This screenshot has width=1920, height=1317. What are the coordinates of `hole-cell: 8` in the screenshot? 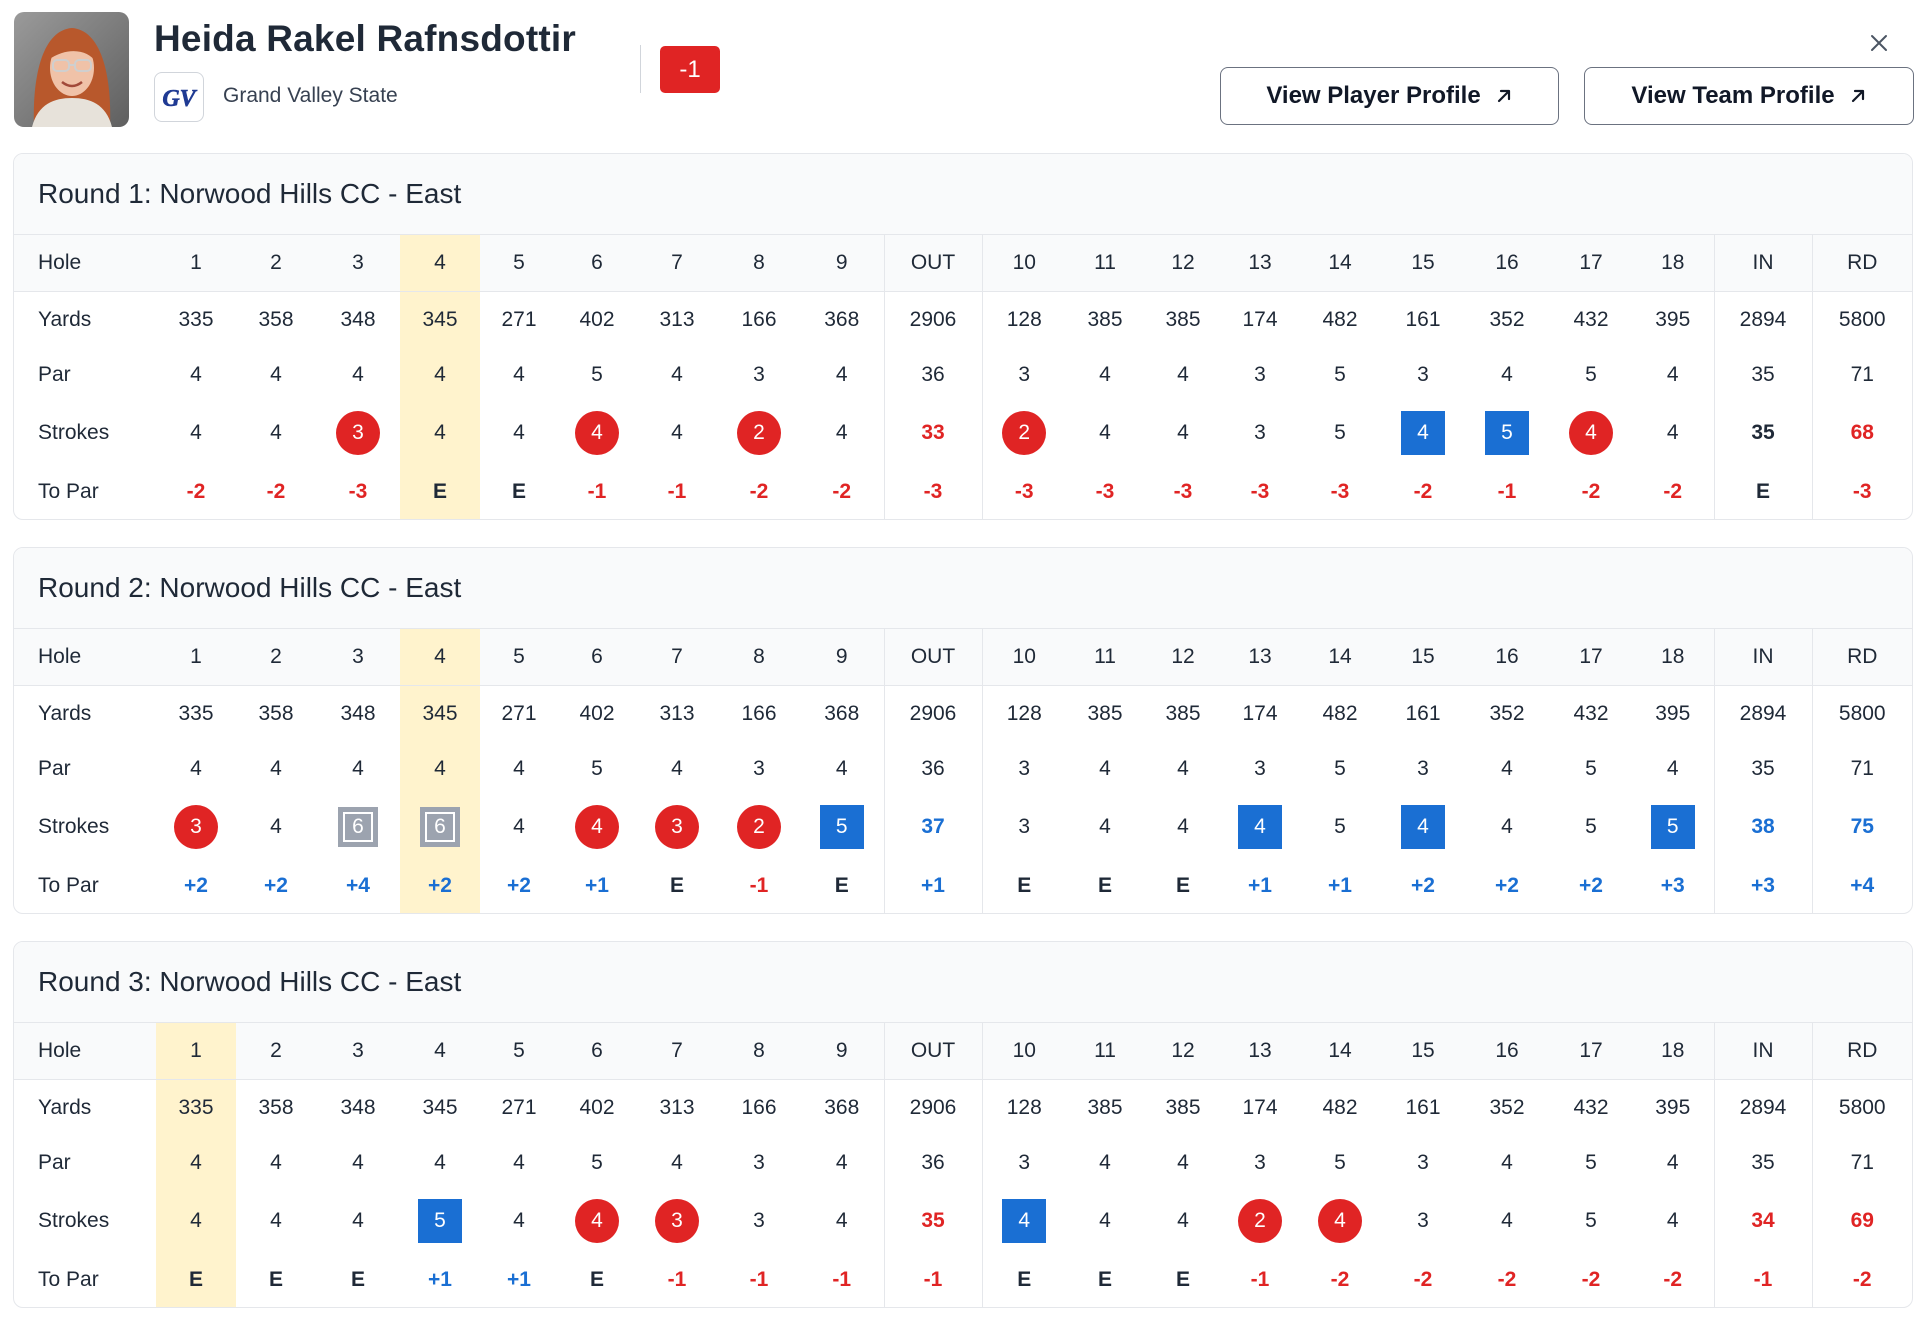 It's located at (759, 1051).